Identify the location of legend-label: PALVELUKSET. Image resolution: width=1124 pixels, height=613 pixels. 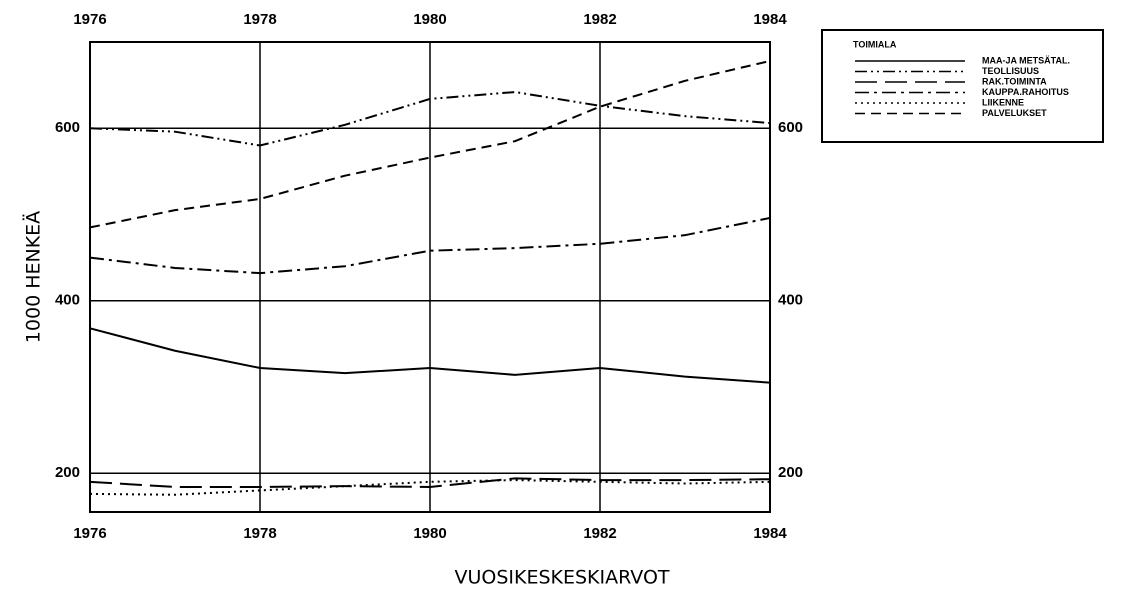
(1014, 113).